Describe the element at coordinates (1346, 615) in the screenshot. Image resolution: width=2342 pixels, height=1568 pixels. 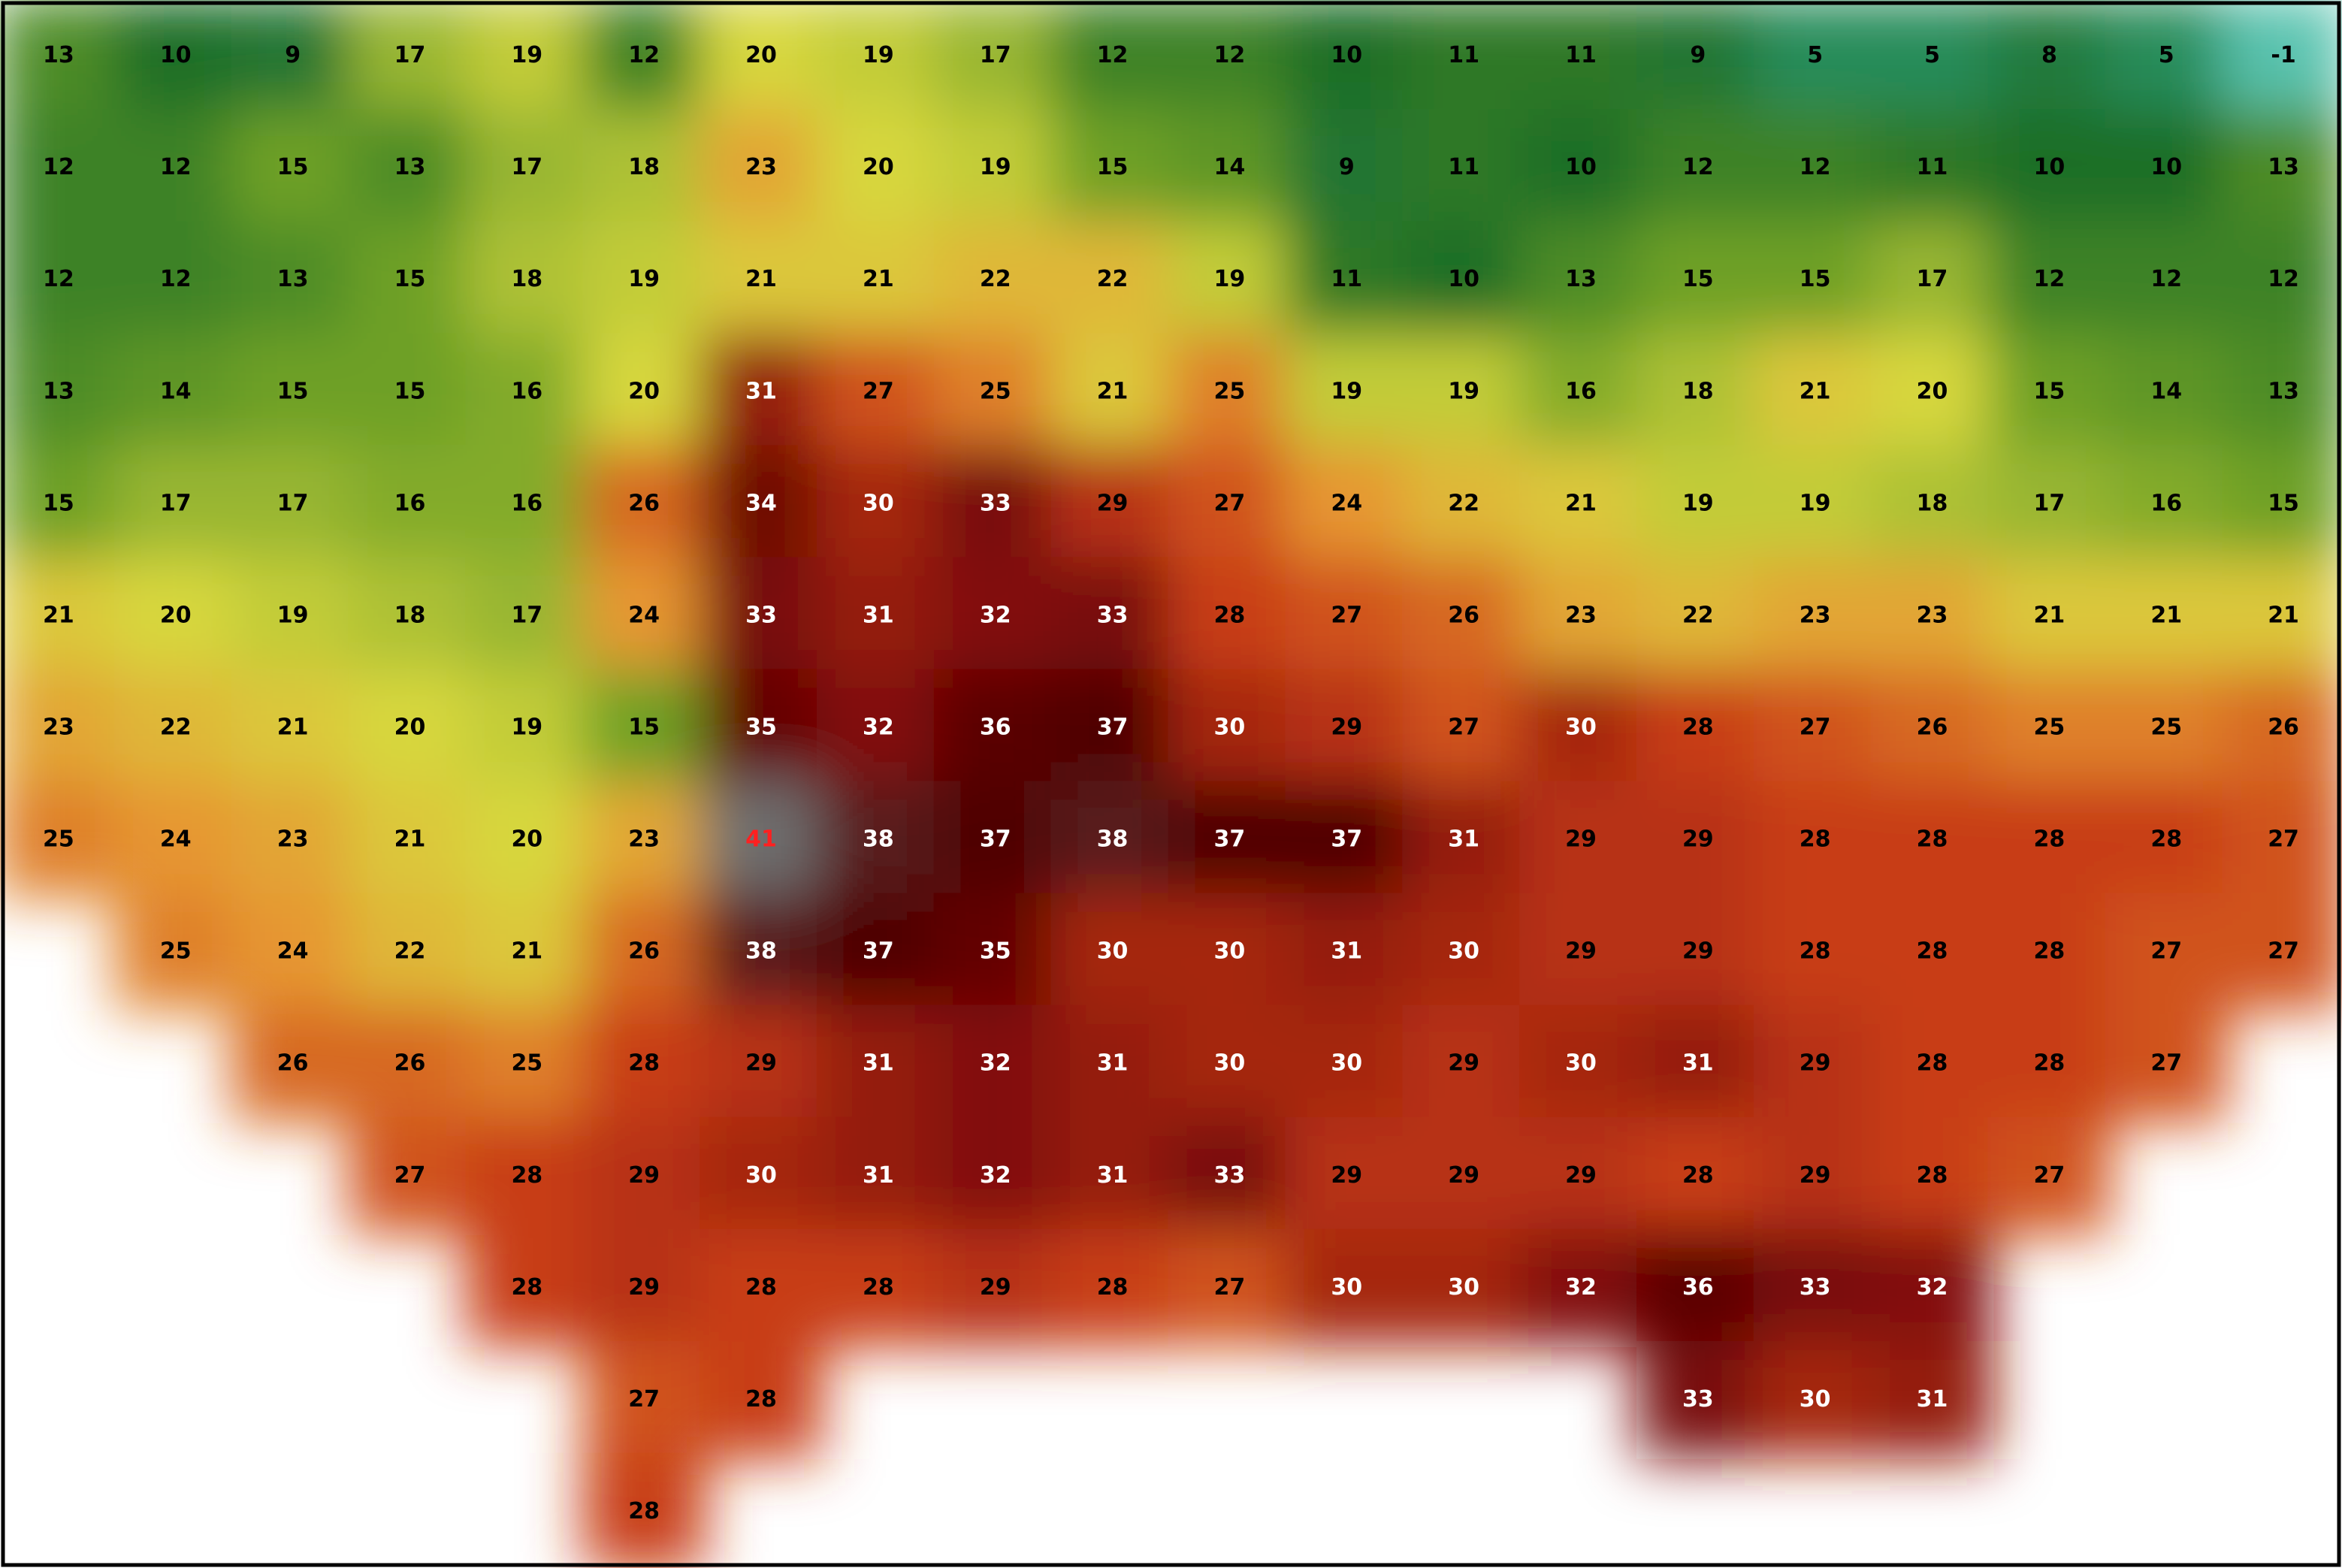
I see `temperature-label: 27` at that location.